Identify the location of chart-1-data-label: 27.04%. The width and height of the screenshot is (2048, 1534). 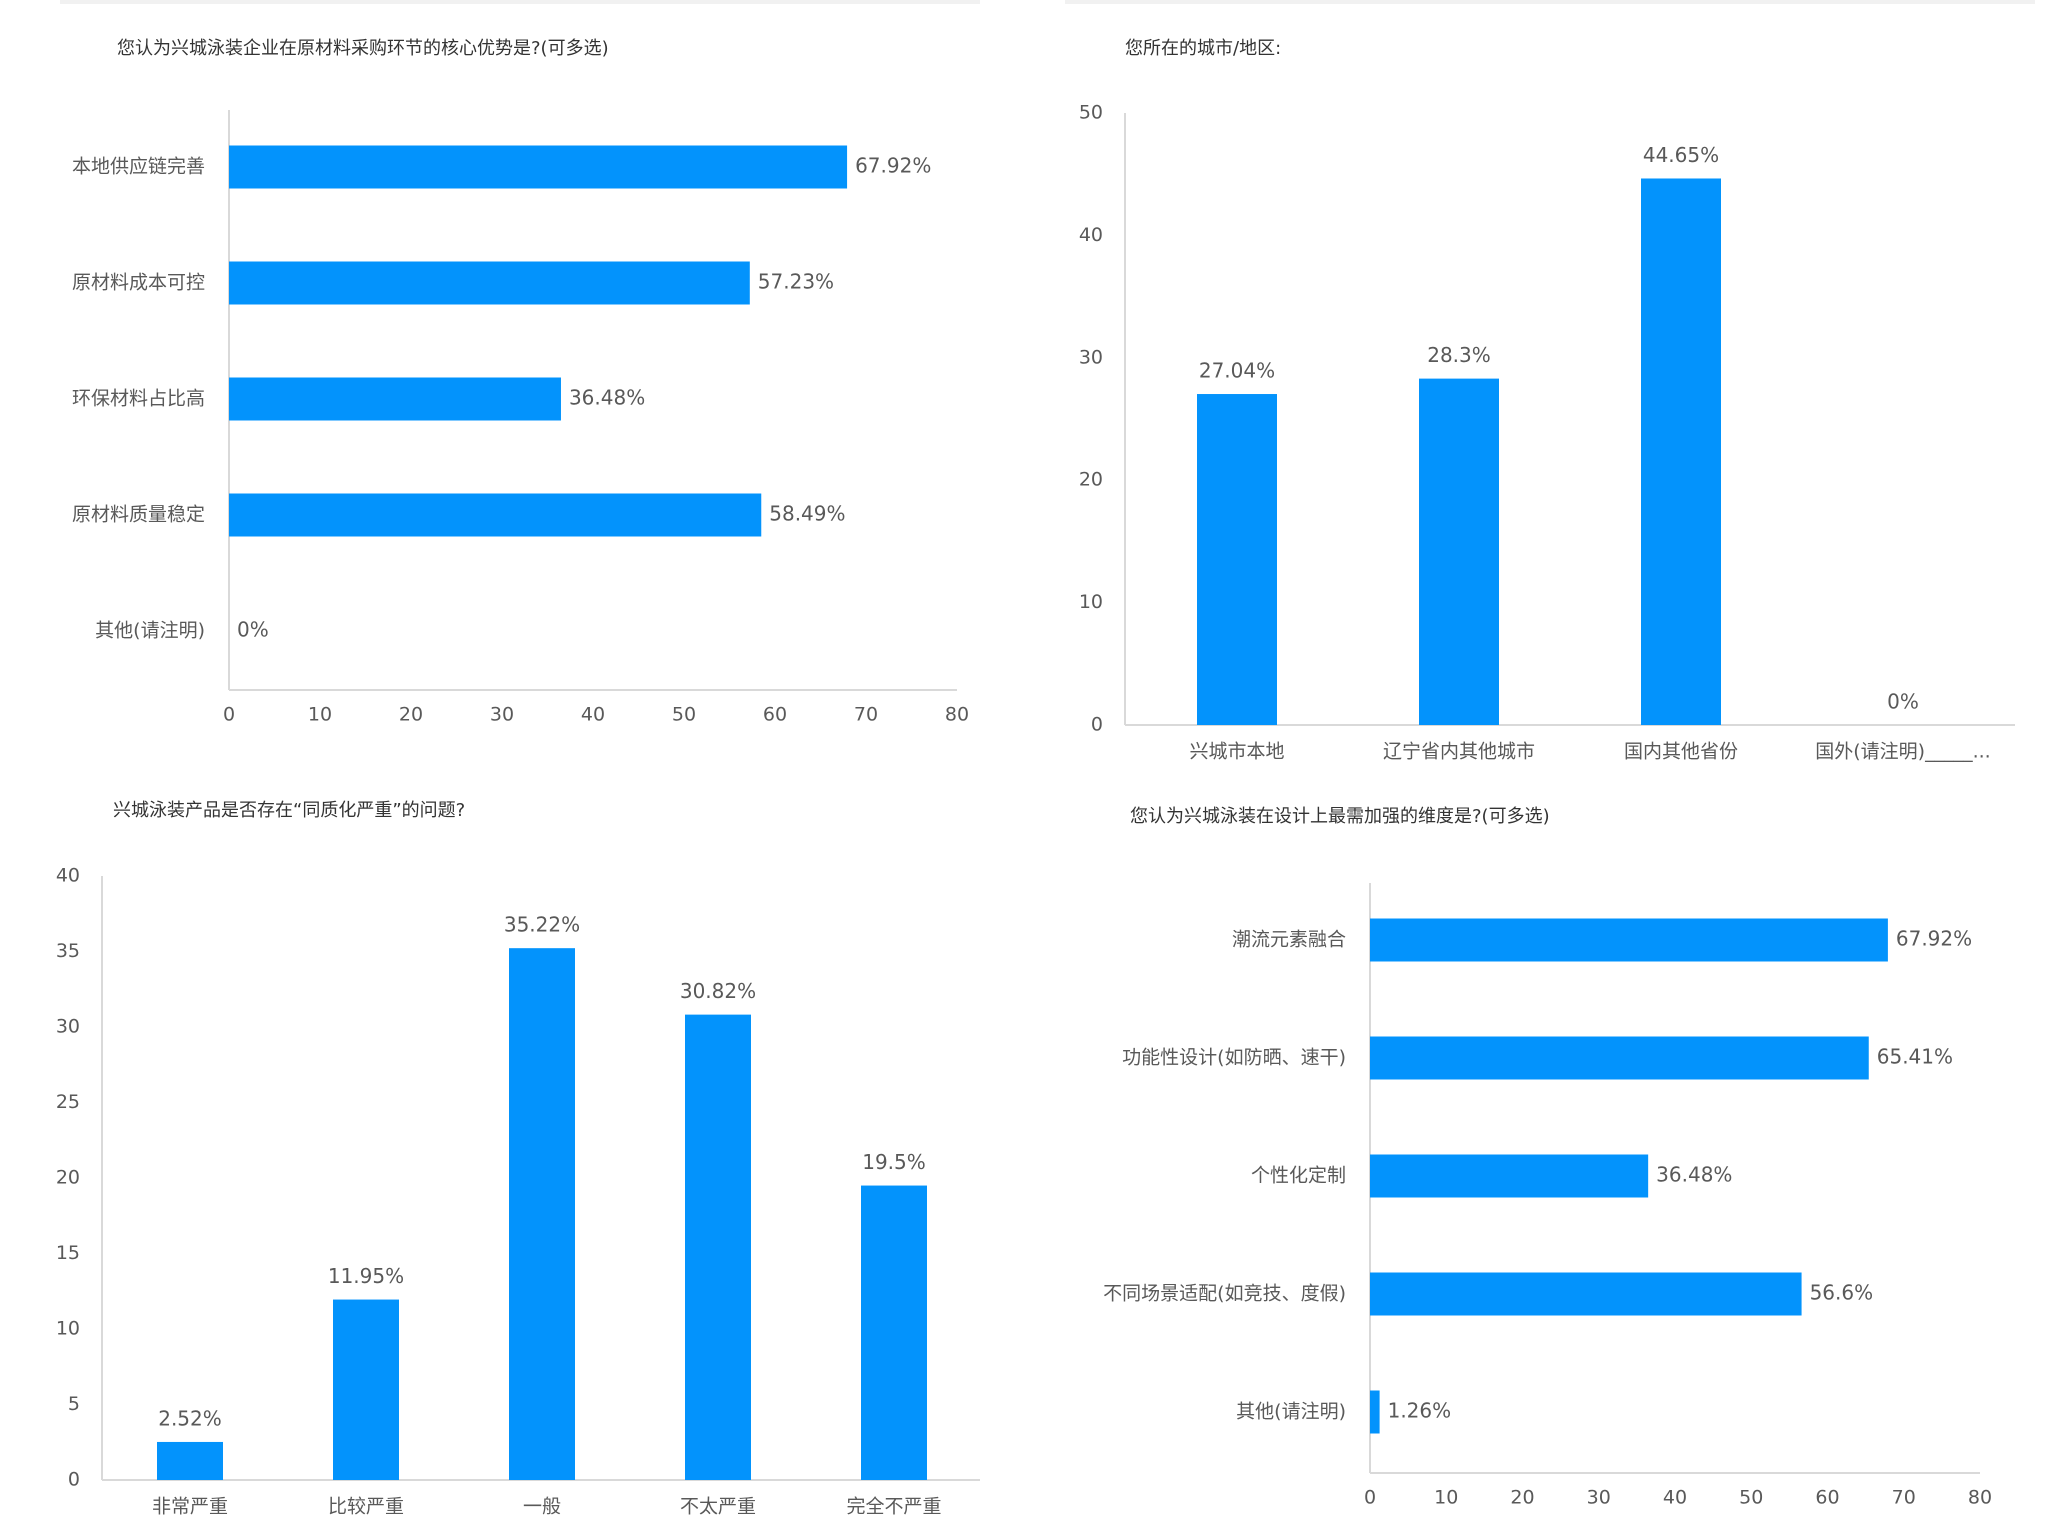
(1237, 371).